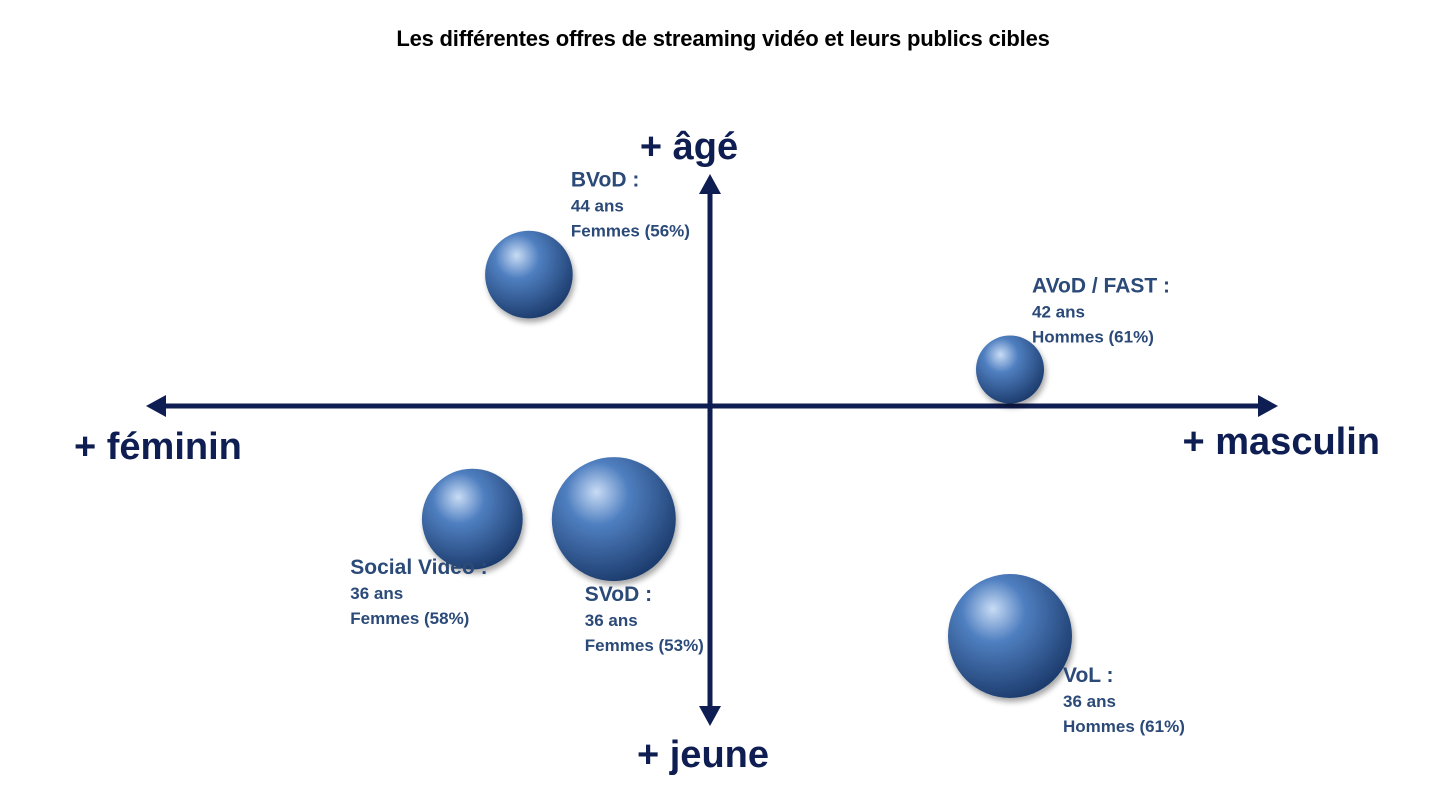 This screenshot has width=1446, height=796. What do you see at coordinates (1058, 312) in the screenshot?
I see `bubble-label-age: 42 ans` at bounding box center [1058, 312].